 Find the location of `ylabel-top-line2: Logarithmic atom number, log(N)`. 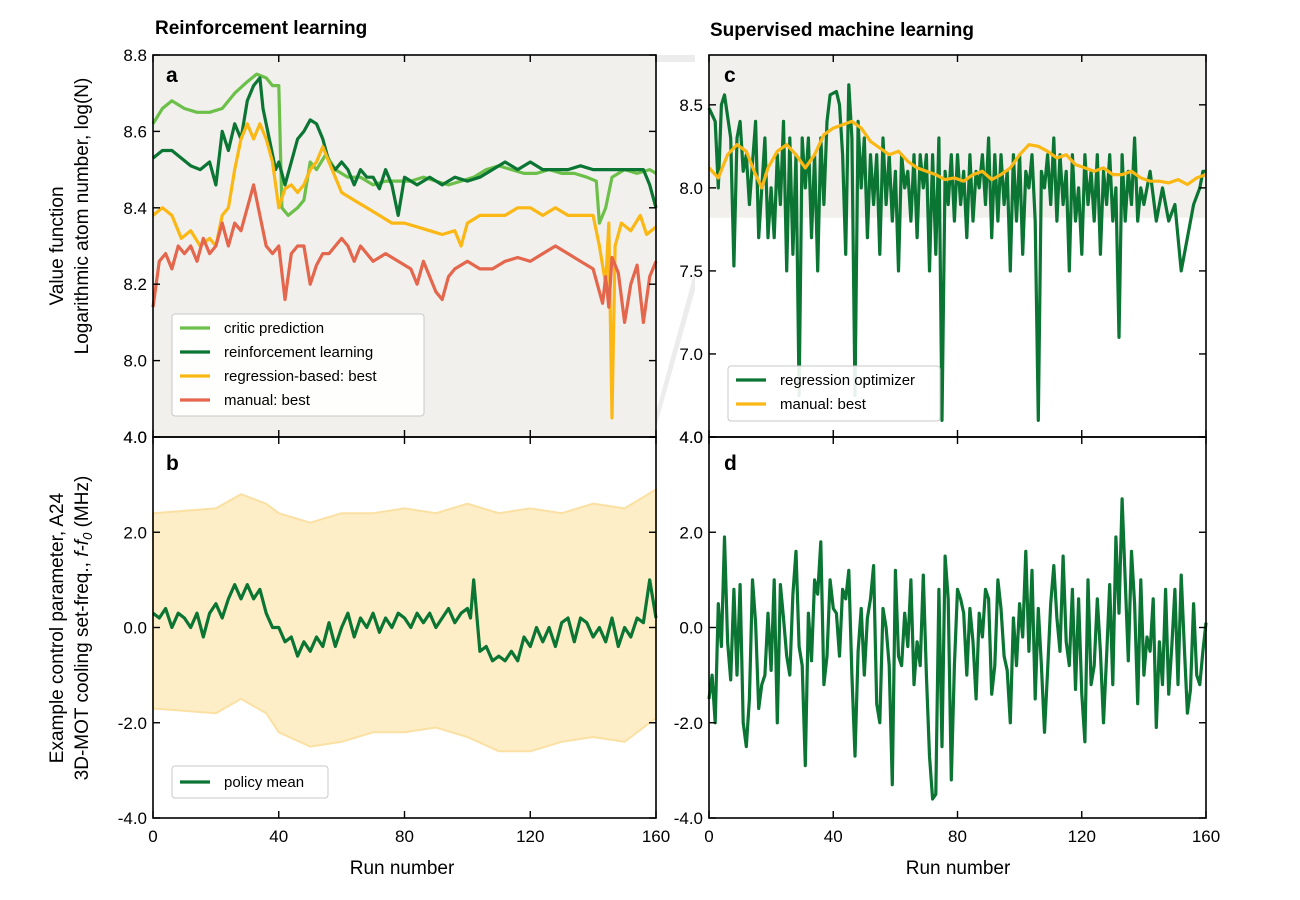

ylabel-top-line2: Logarithmic atom number, log(N) is located at coordinates (82, 216).